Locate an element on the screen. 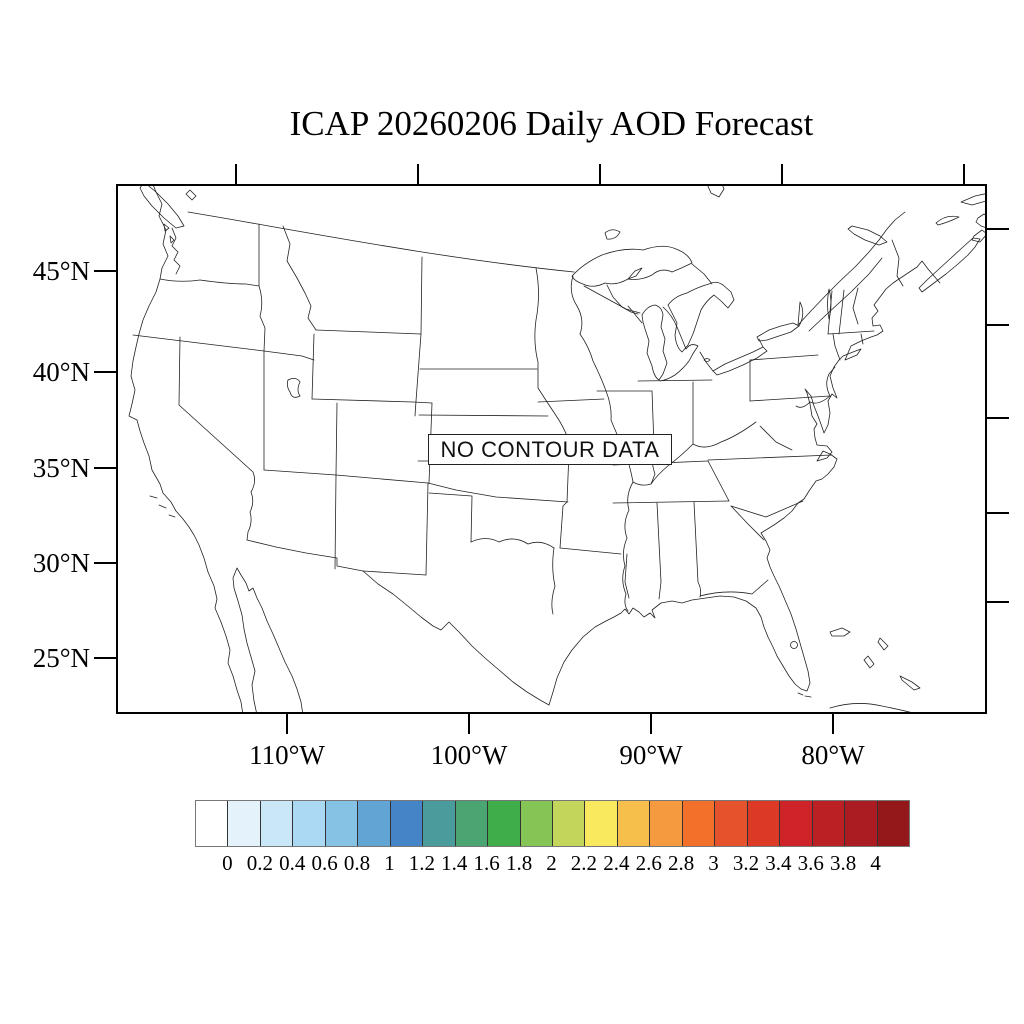 This screenshot has width=1024, height=1024. colorbar-tick-label: 3.4 is located at coordinates (778, 863).